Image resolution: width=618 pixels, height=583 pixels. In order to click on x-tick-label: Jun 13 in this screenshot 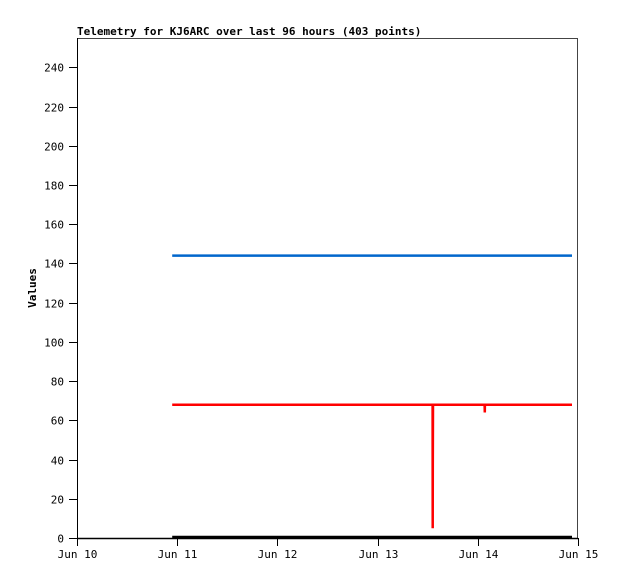, I will do `click(379, 554)`.